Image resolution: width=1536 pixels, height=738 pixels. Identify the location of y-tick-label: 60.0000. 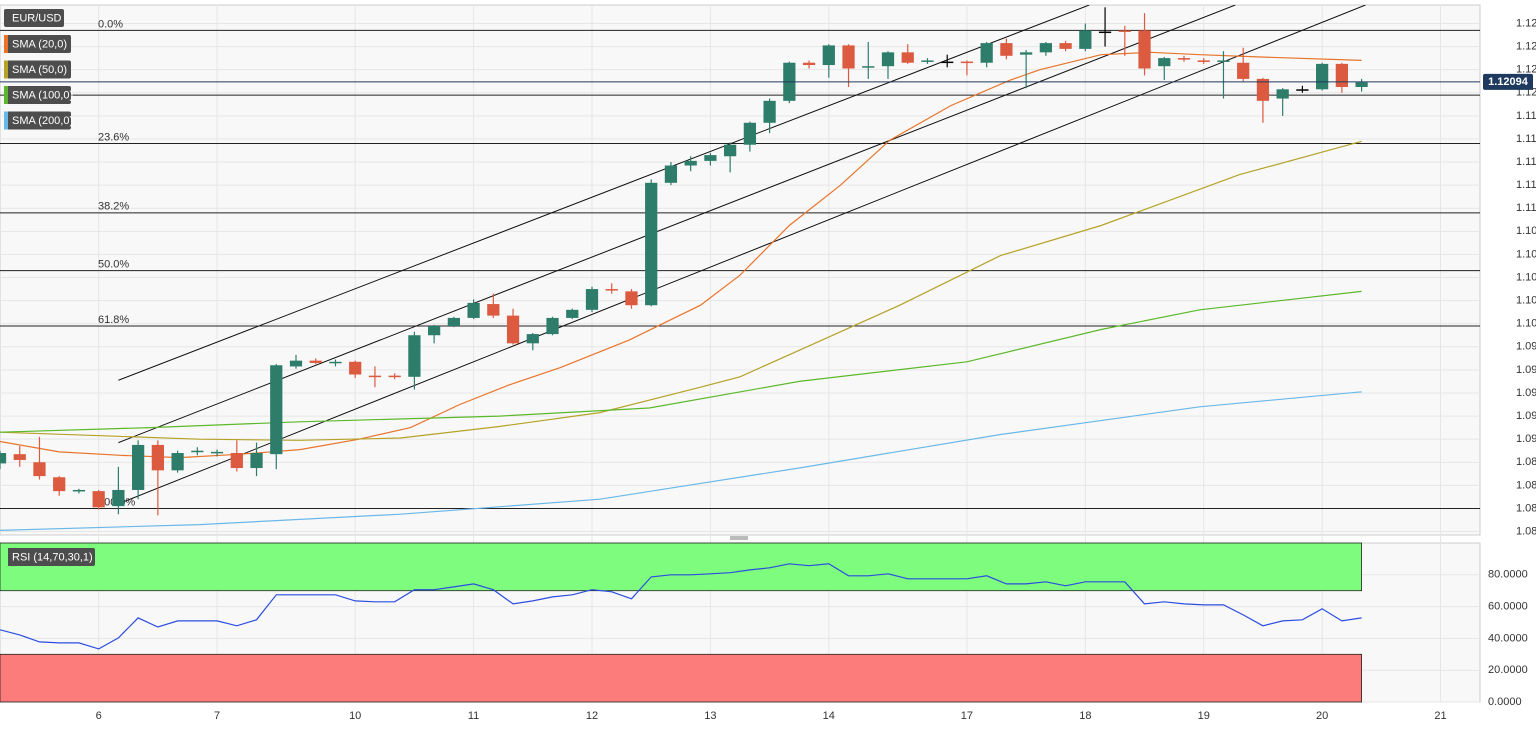
(1508, 607).